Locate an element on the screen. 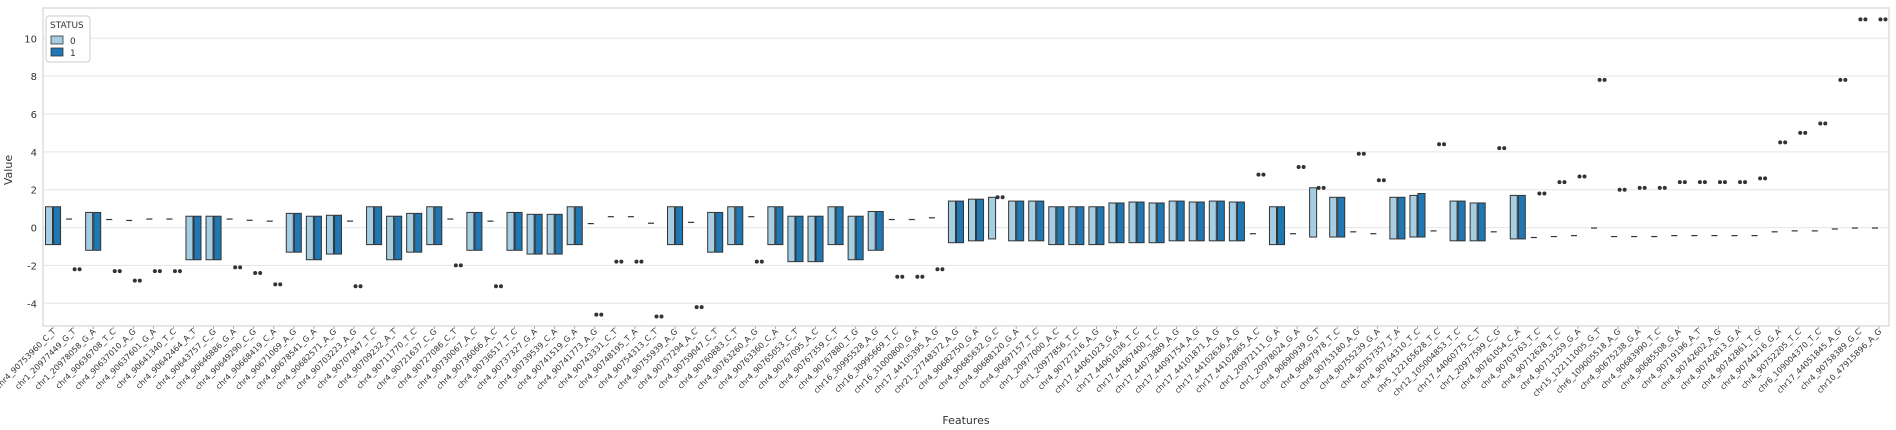  legend-label-0: 0 is located at coordinates (73, 42).